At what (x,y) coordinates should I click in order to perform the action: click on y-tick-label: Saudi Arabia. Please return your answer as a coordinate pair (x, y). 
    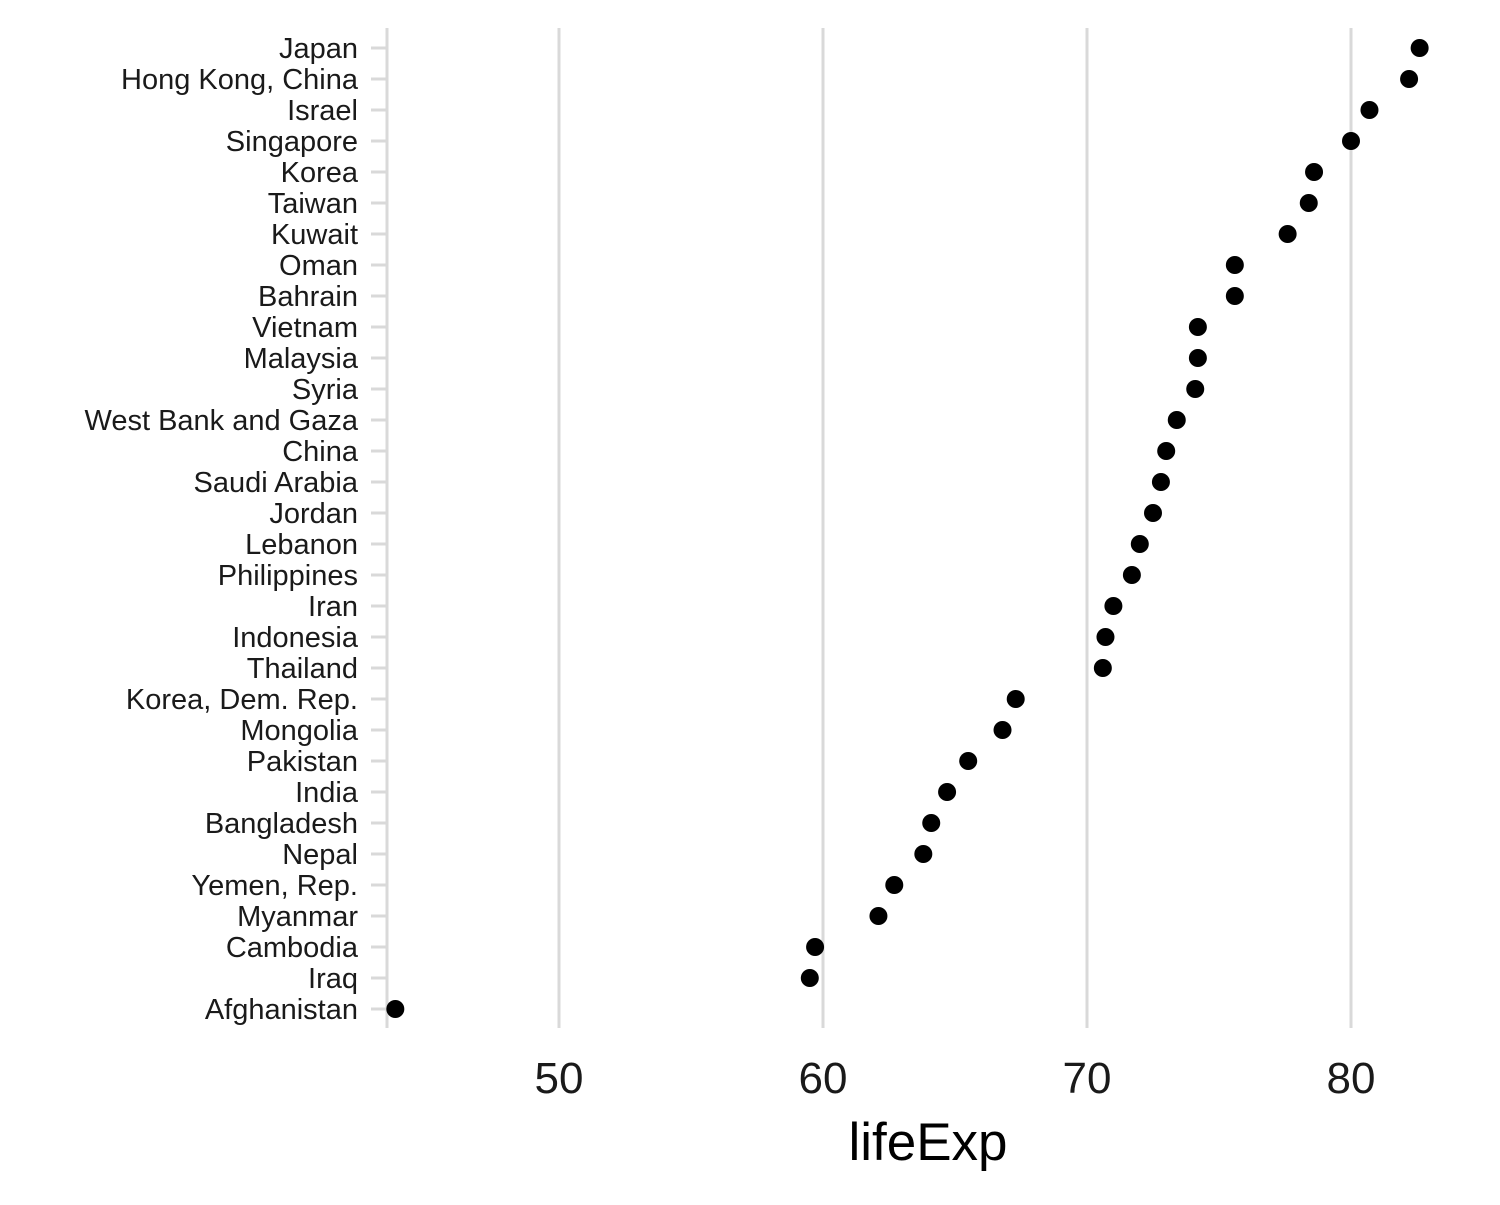
    Looking at the image, I should click on (276, 483).